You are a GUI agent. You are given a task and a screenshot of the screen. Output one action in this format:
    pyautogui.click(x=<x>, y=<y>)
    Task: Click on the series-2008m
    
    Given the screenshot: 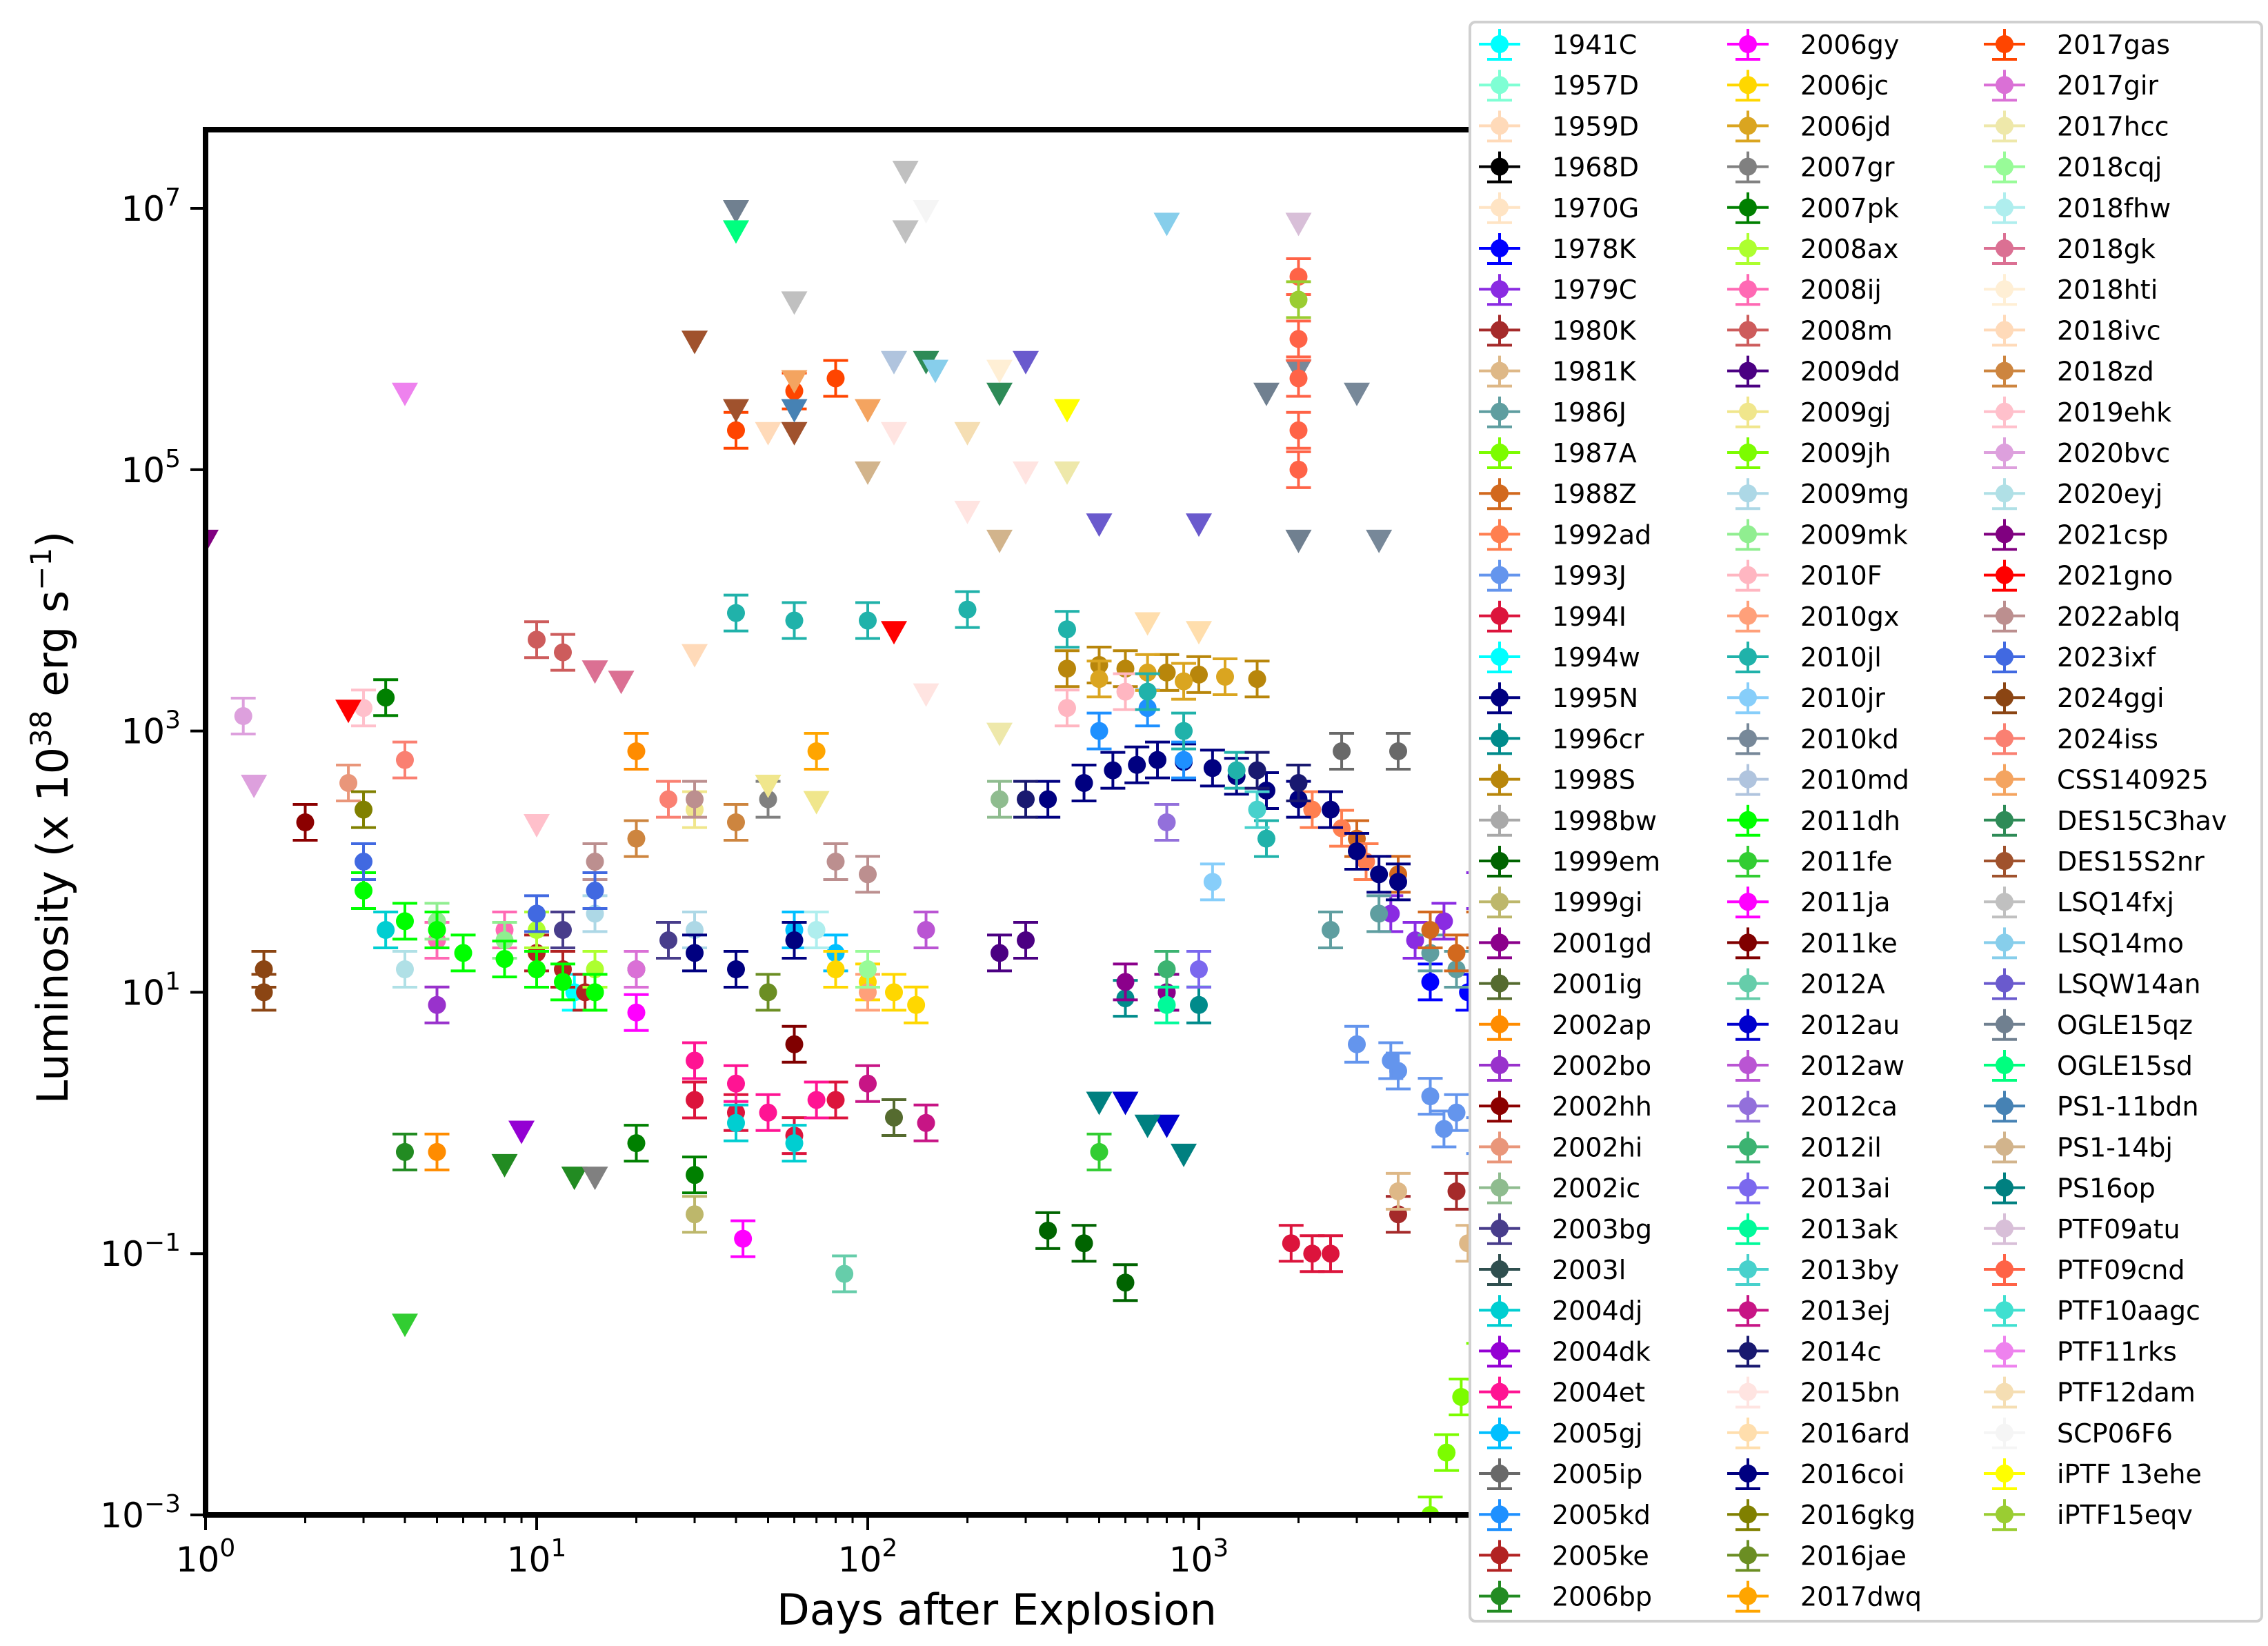 What is the action you would take?
    pyautogui.click(x=550, y=646)
    